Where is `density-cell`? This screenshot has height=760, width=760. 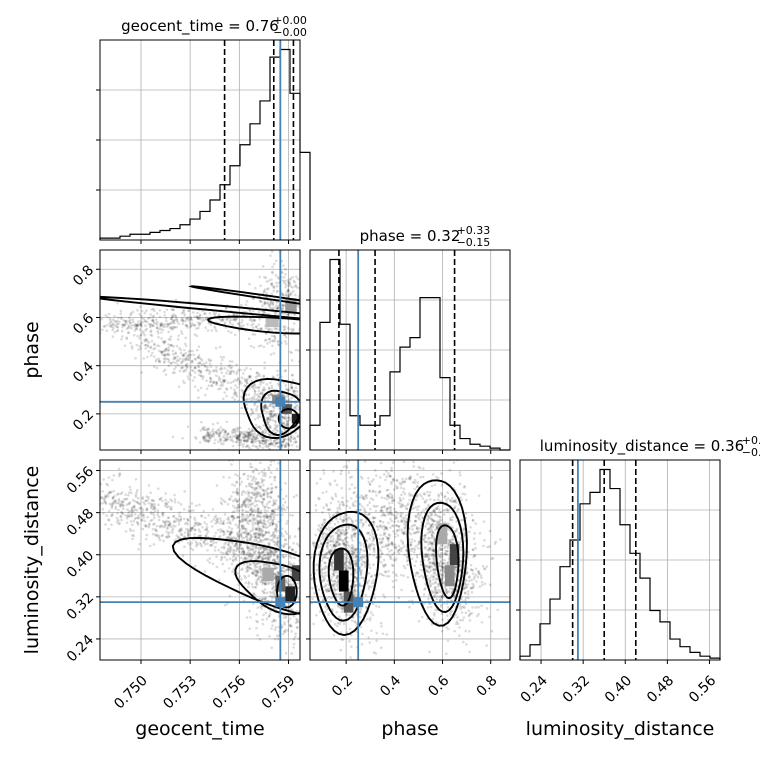
density-cell is located at coordinates (291, 305).